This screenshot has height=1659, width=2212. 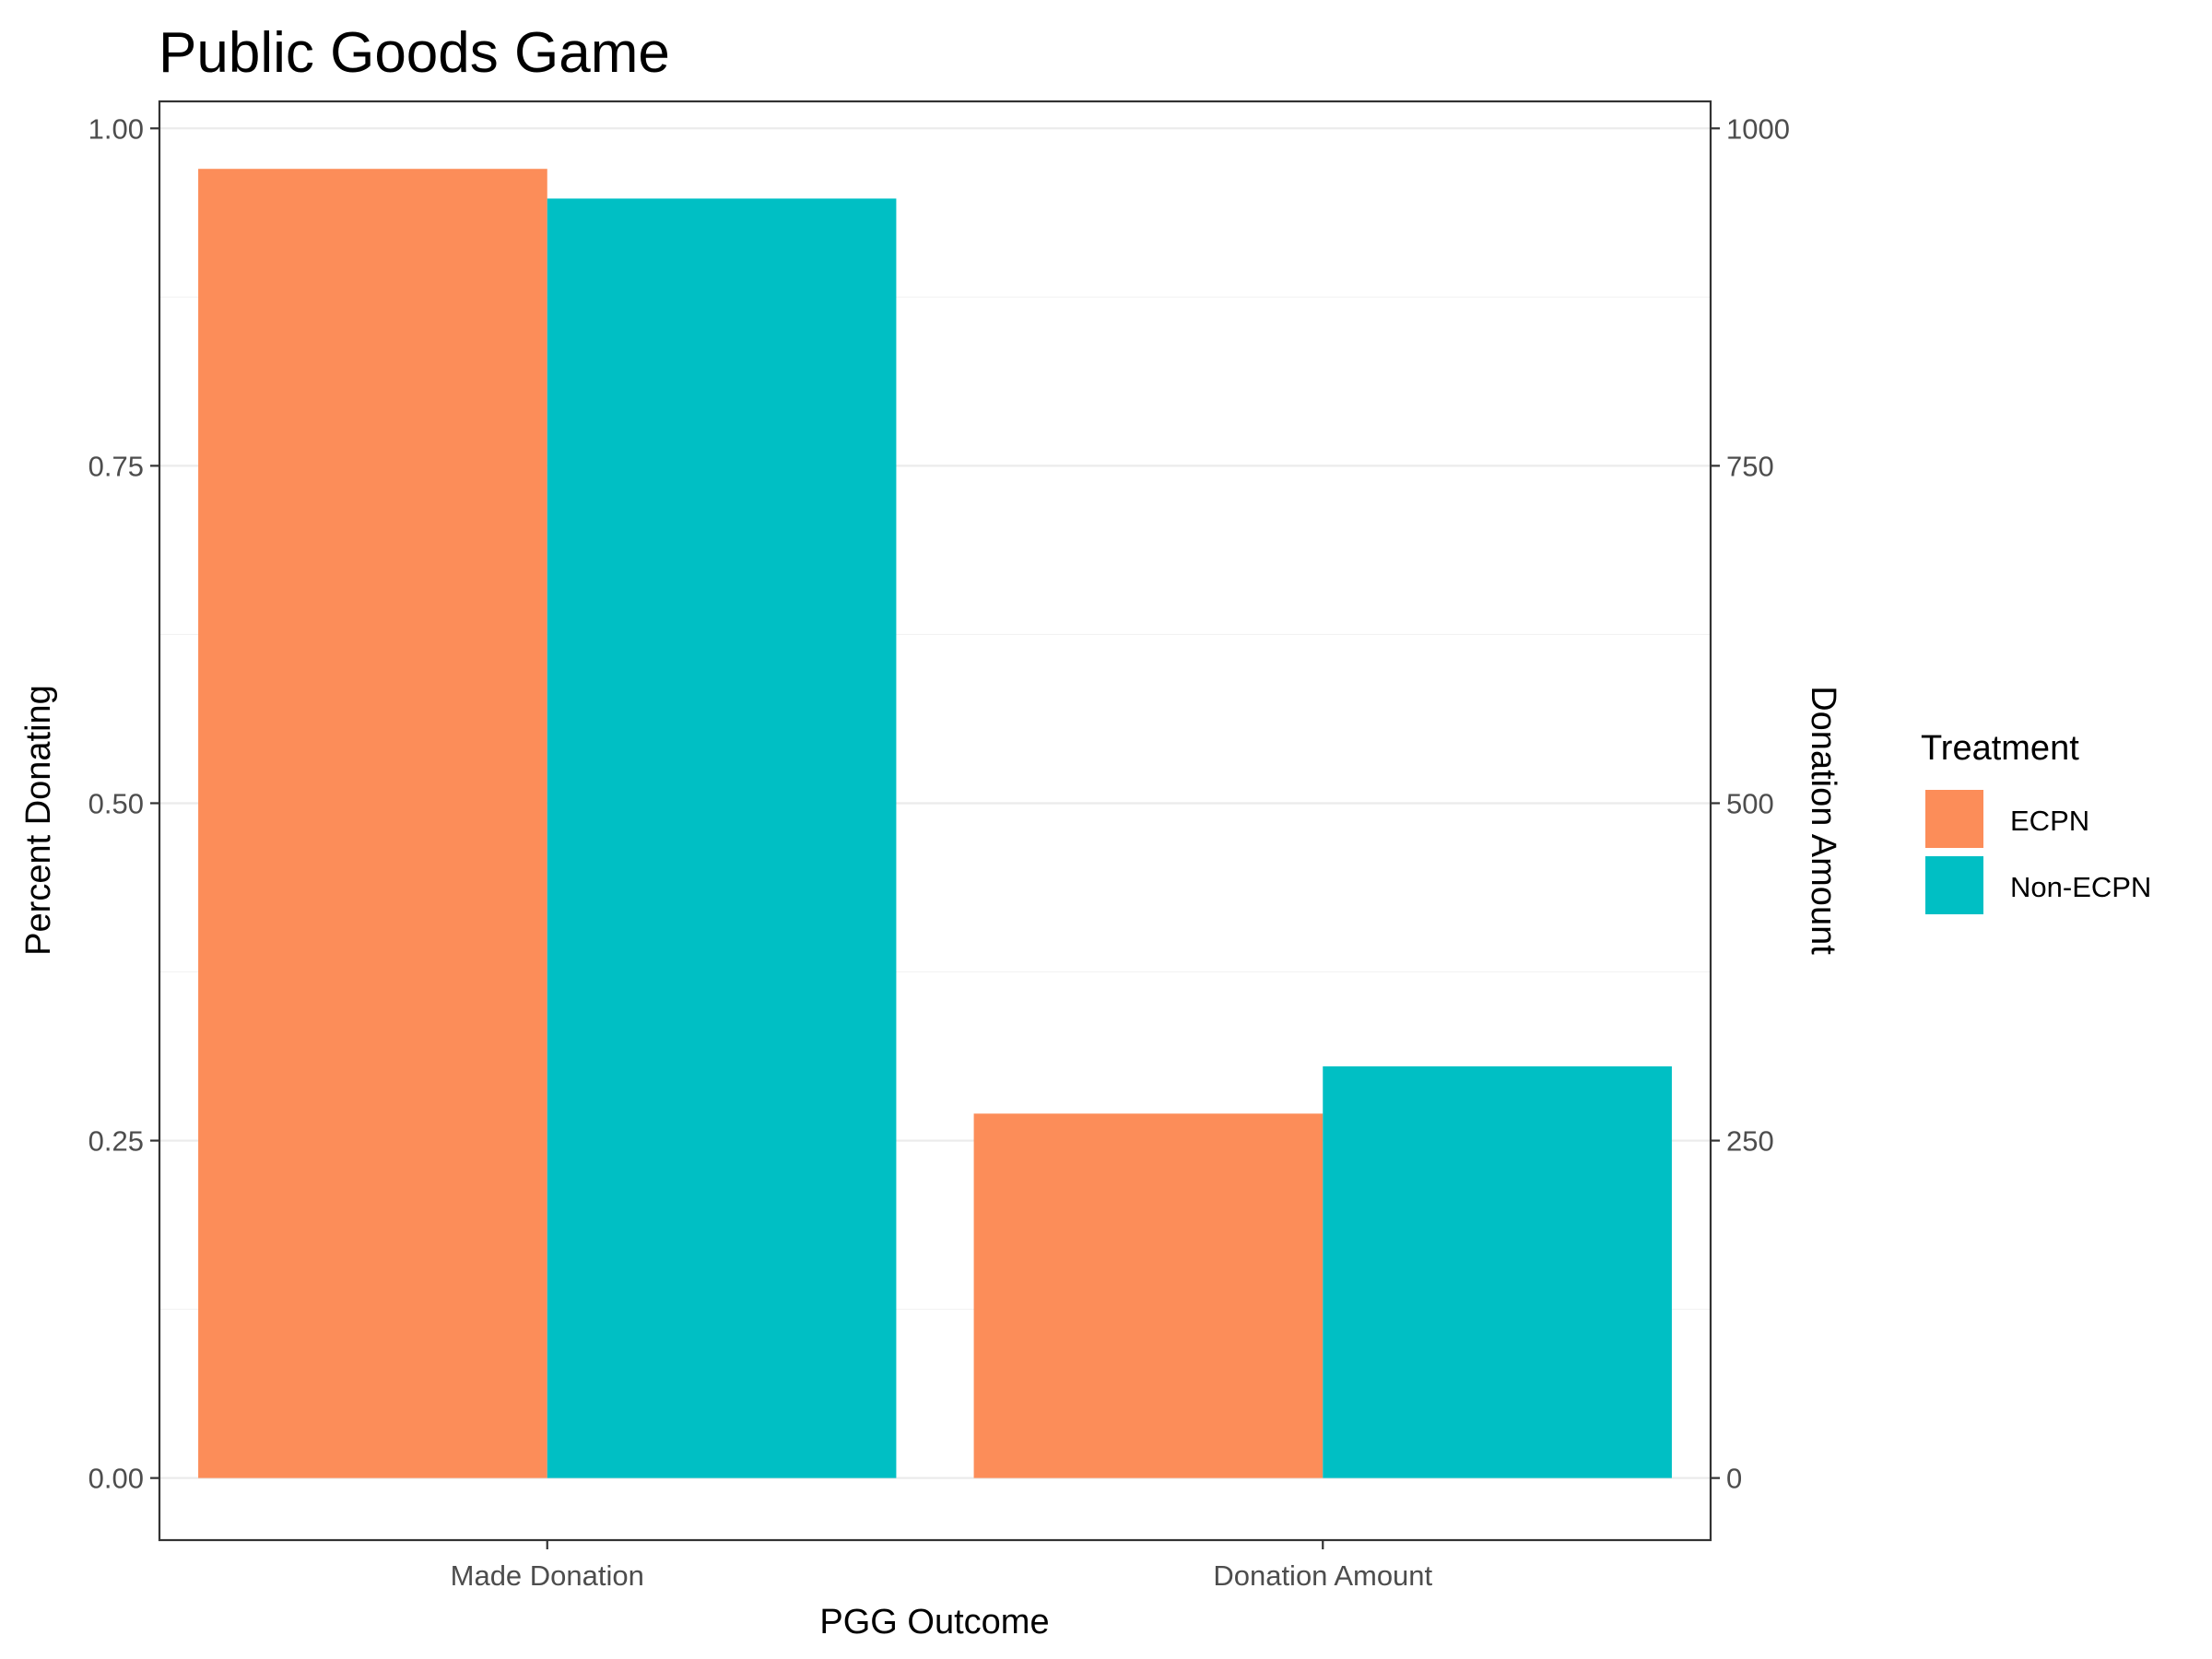 I want to click on y-tick-label: 0.25, so click(x=116, y=1141).